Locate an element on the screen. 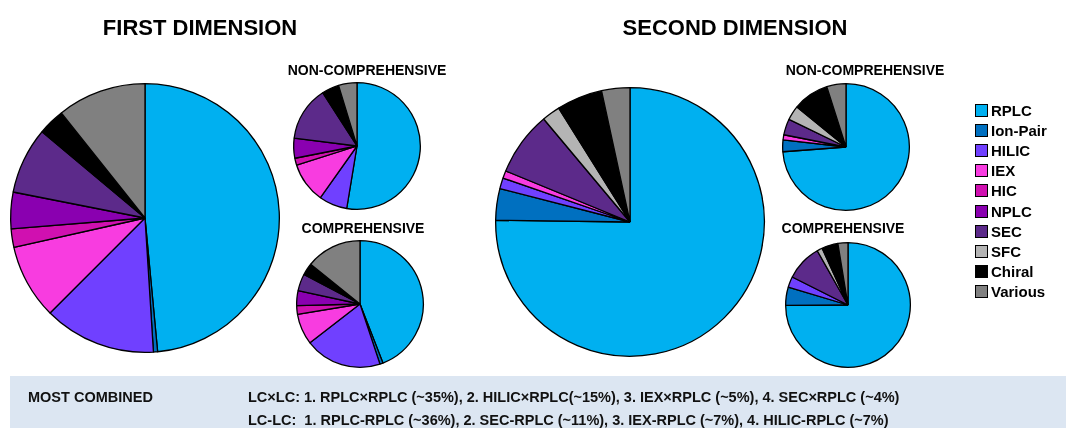 This screenshot has height=430, width=1074. legend-label: Ion-Pair is located at coordinates (1019, 130).